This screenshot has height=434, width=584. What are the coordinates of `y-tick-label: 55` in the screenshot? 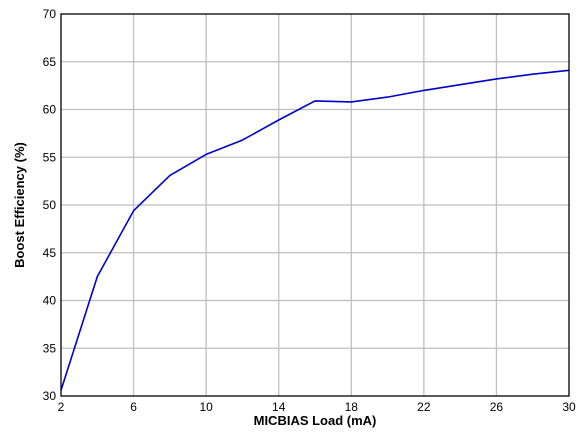 It's located at (50, 157).